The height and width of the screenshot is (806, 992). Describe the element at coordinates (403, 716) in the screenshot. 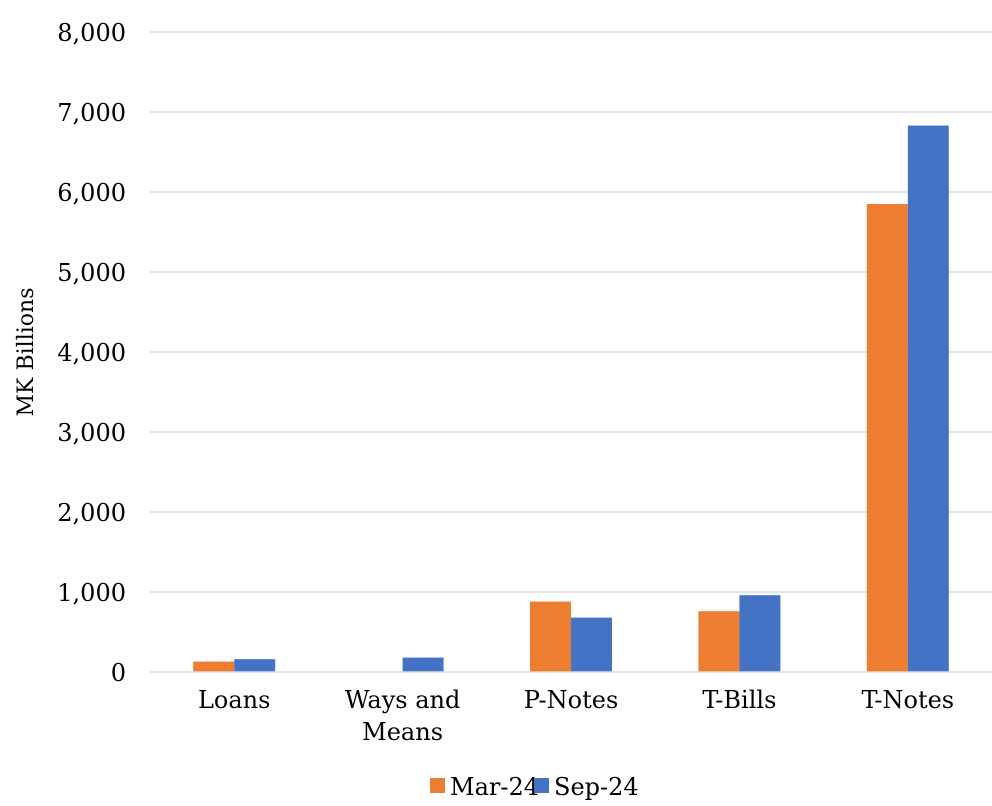

I see `x-tick-label: Ways and Means` at that location.